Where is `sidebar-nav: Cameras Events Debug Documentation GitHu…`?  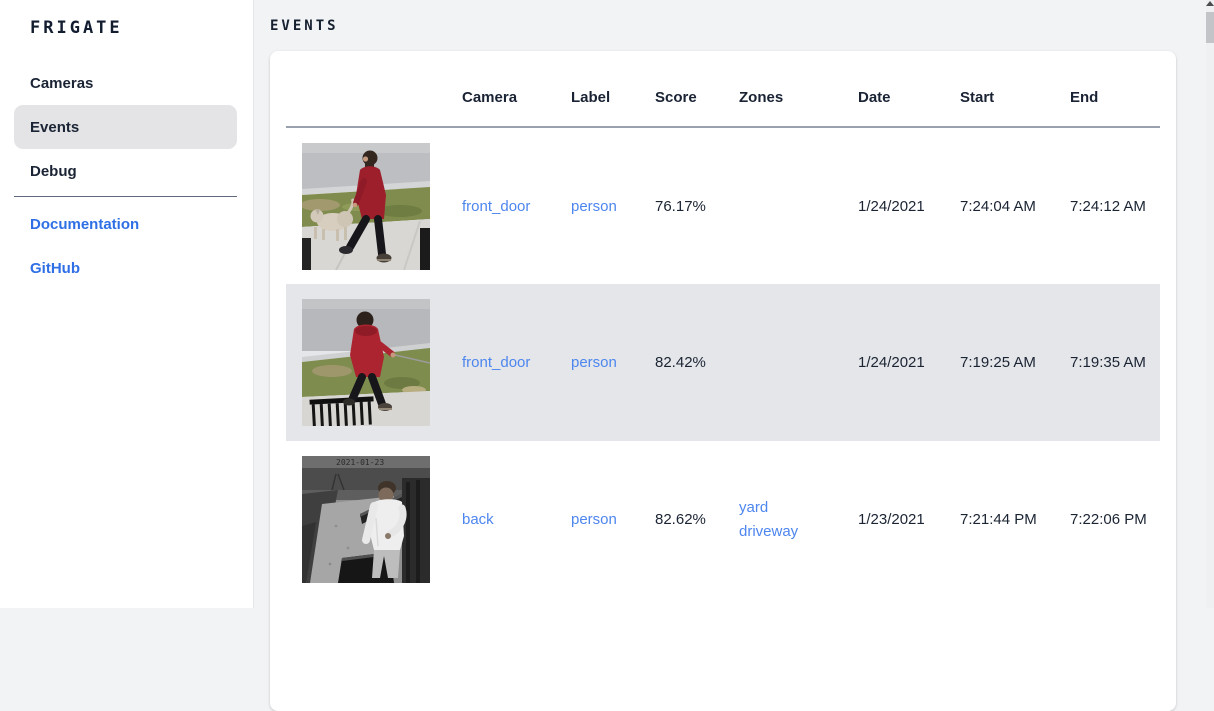
sidebar-nav: Cameras Events Debug Documentation GitHu… is located at coordinates (126, 175).